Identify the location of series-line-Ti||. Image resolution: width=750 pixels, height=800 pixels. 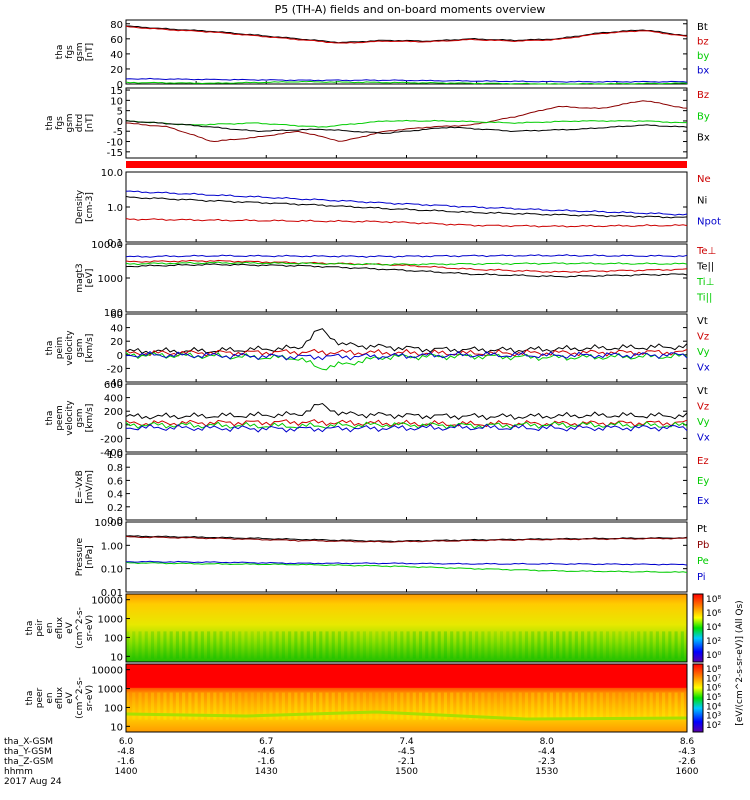
(406, 263).